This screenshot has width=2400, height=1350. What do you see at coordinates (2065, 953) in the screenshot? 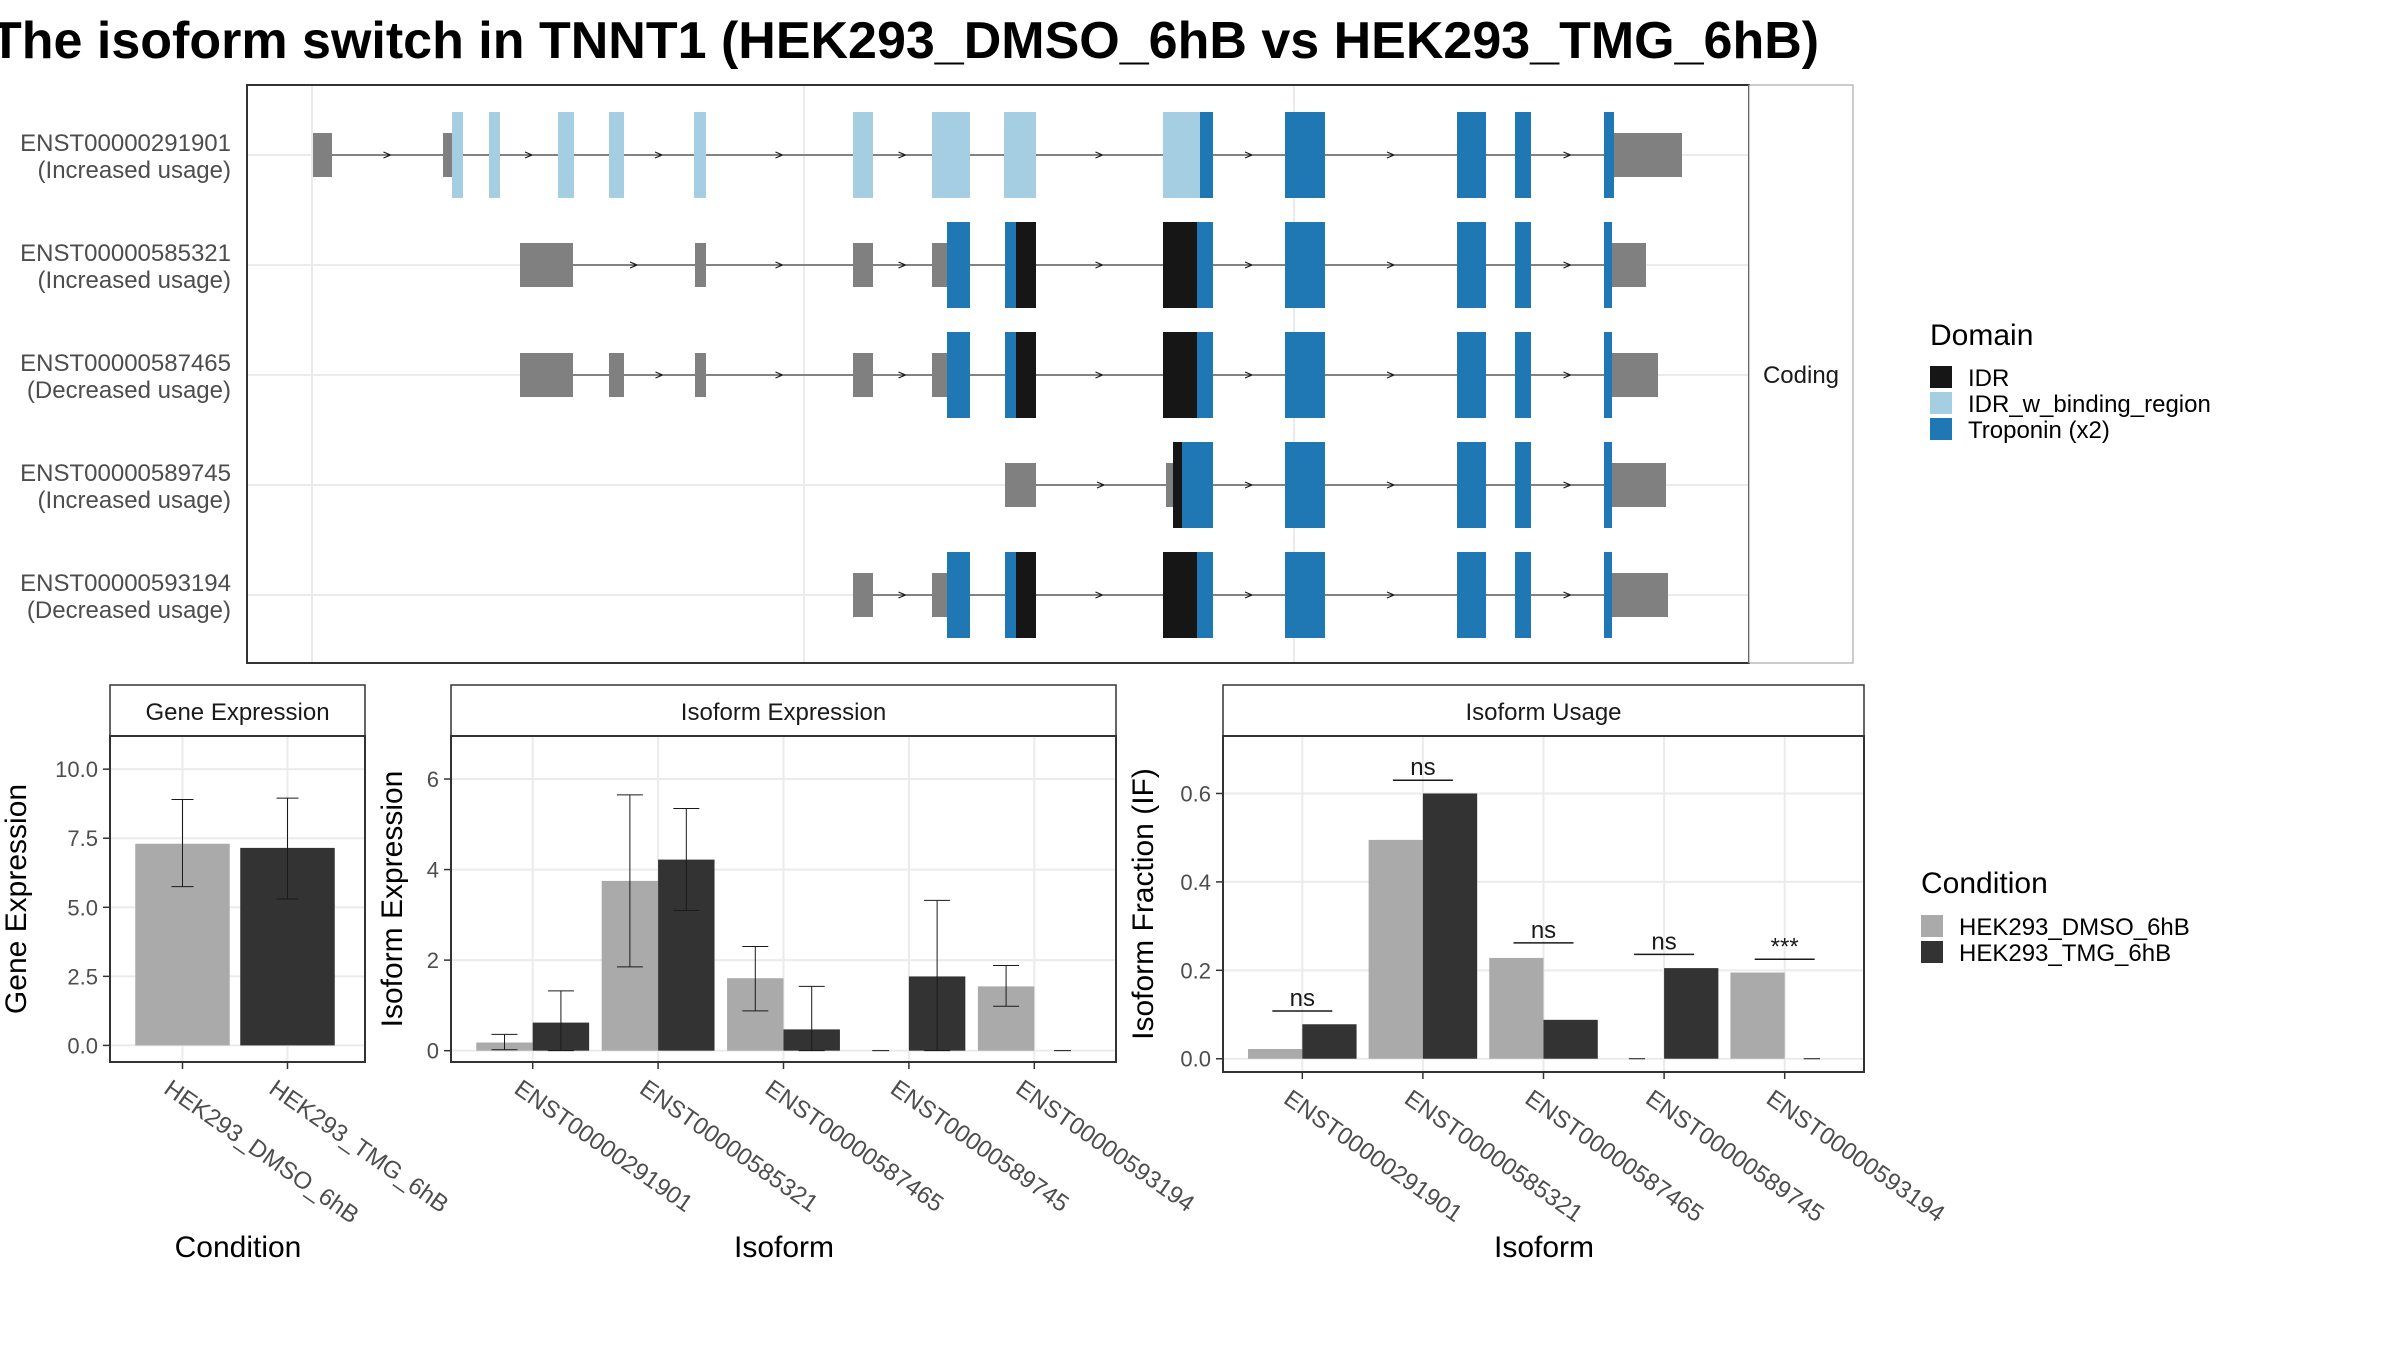
I see `legend-label-tmg: HEK293_TMG_6hB` at bounding box center [2065, 953].